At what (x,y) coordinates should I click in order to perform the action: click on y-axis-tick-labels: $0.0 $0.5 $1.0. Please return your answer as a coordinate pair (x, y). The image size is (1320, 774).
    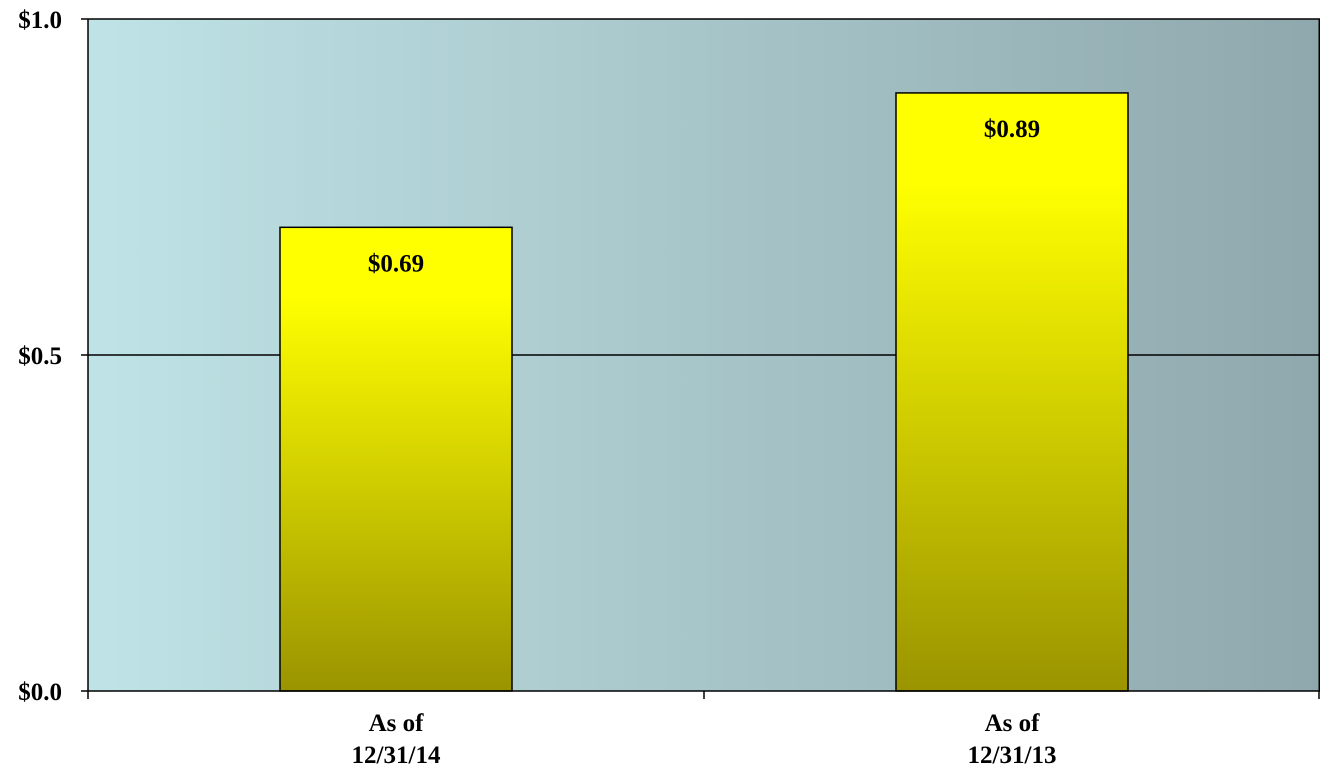
    Looking at the image, I should click on (40, 356).